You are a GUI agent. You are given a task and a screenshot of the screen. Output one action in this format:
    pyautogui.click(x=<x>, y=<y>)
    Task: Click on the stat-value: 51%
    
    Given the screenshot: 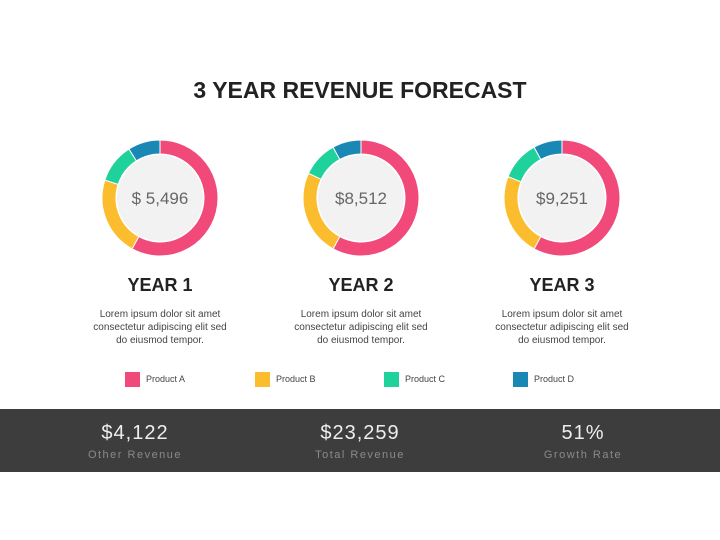 What is the action you would take?
    pyautogui.click(x=583, y=433)
    